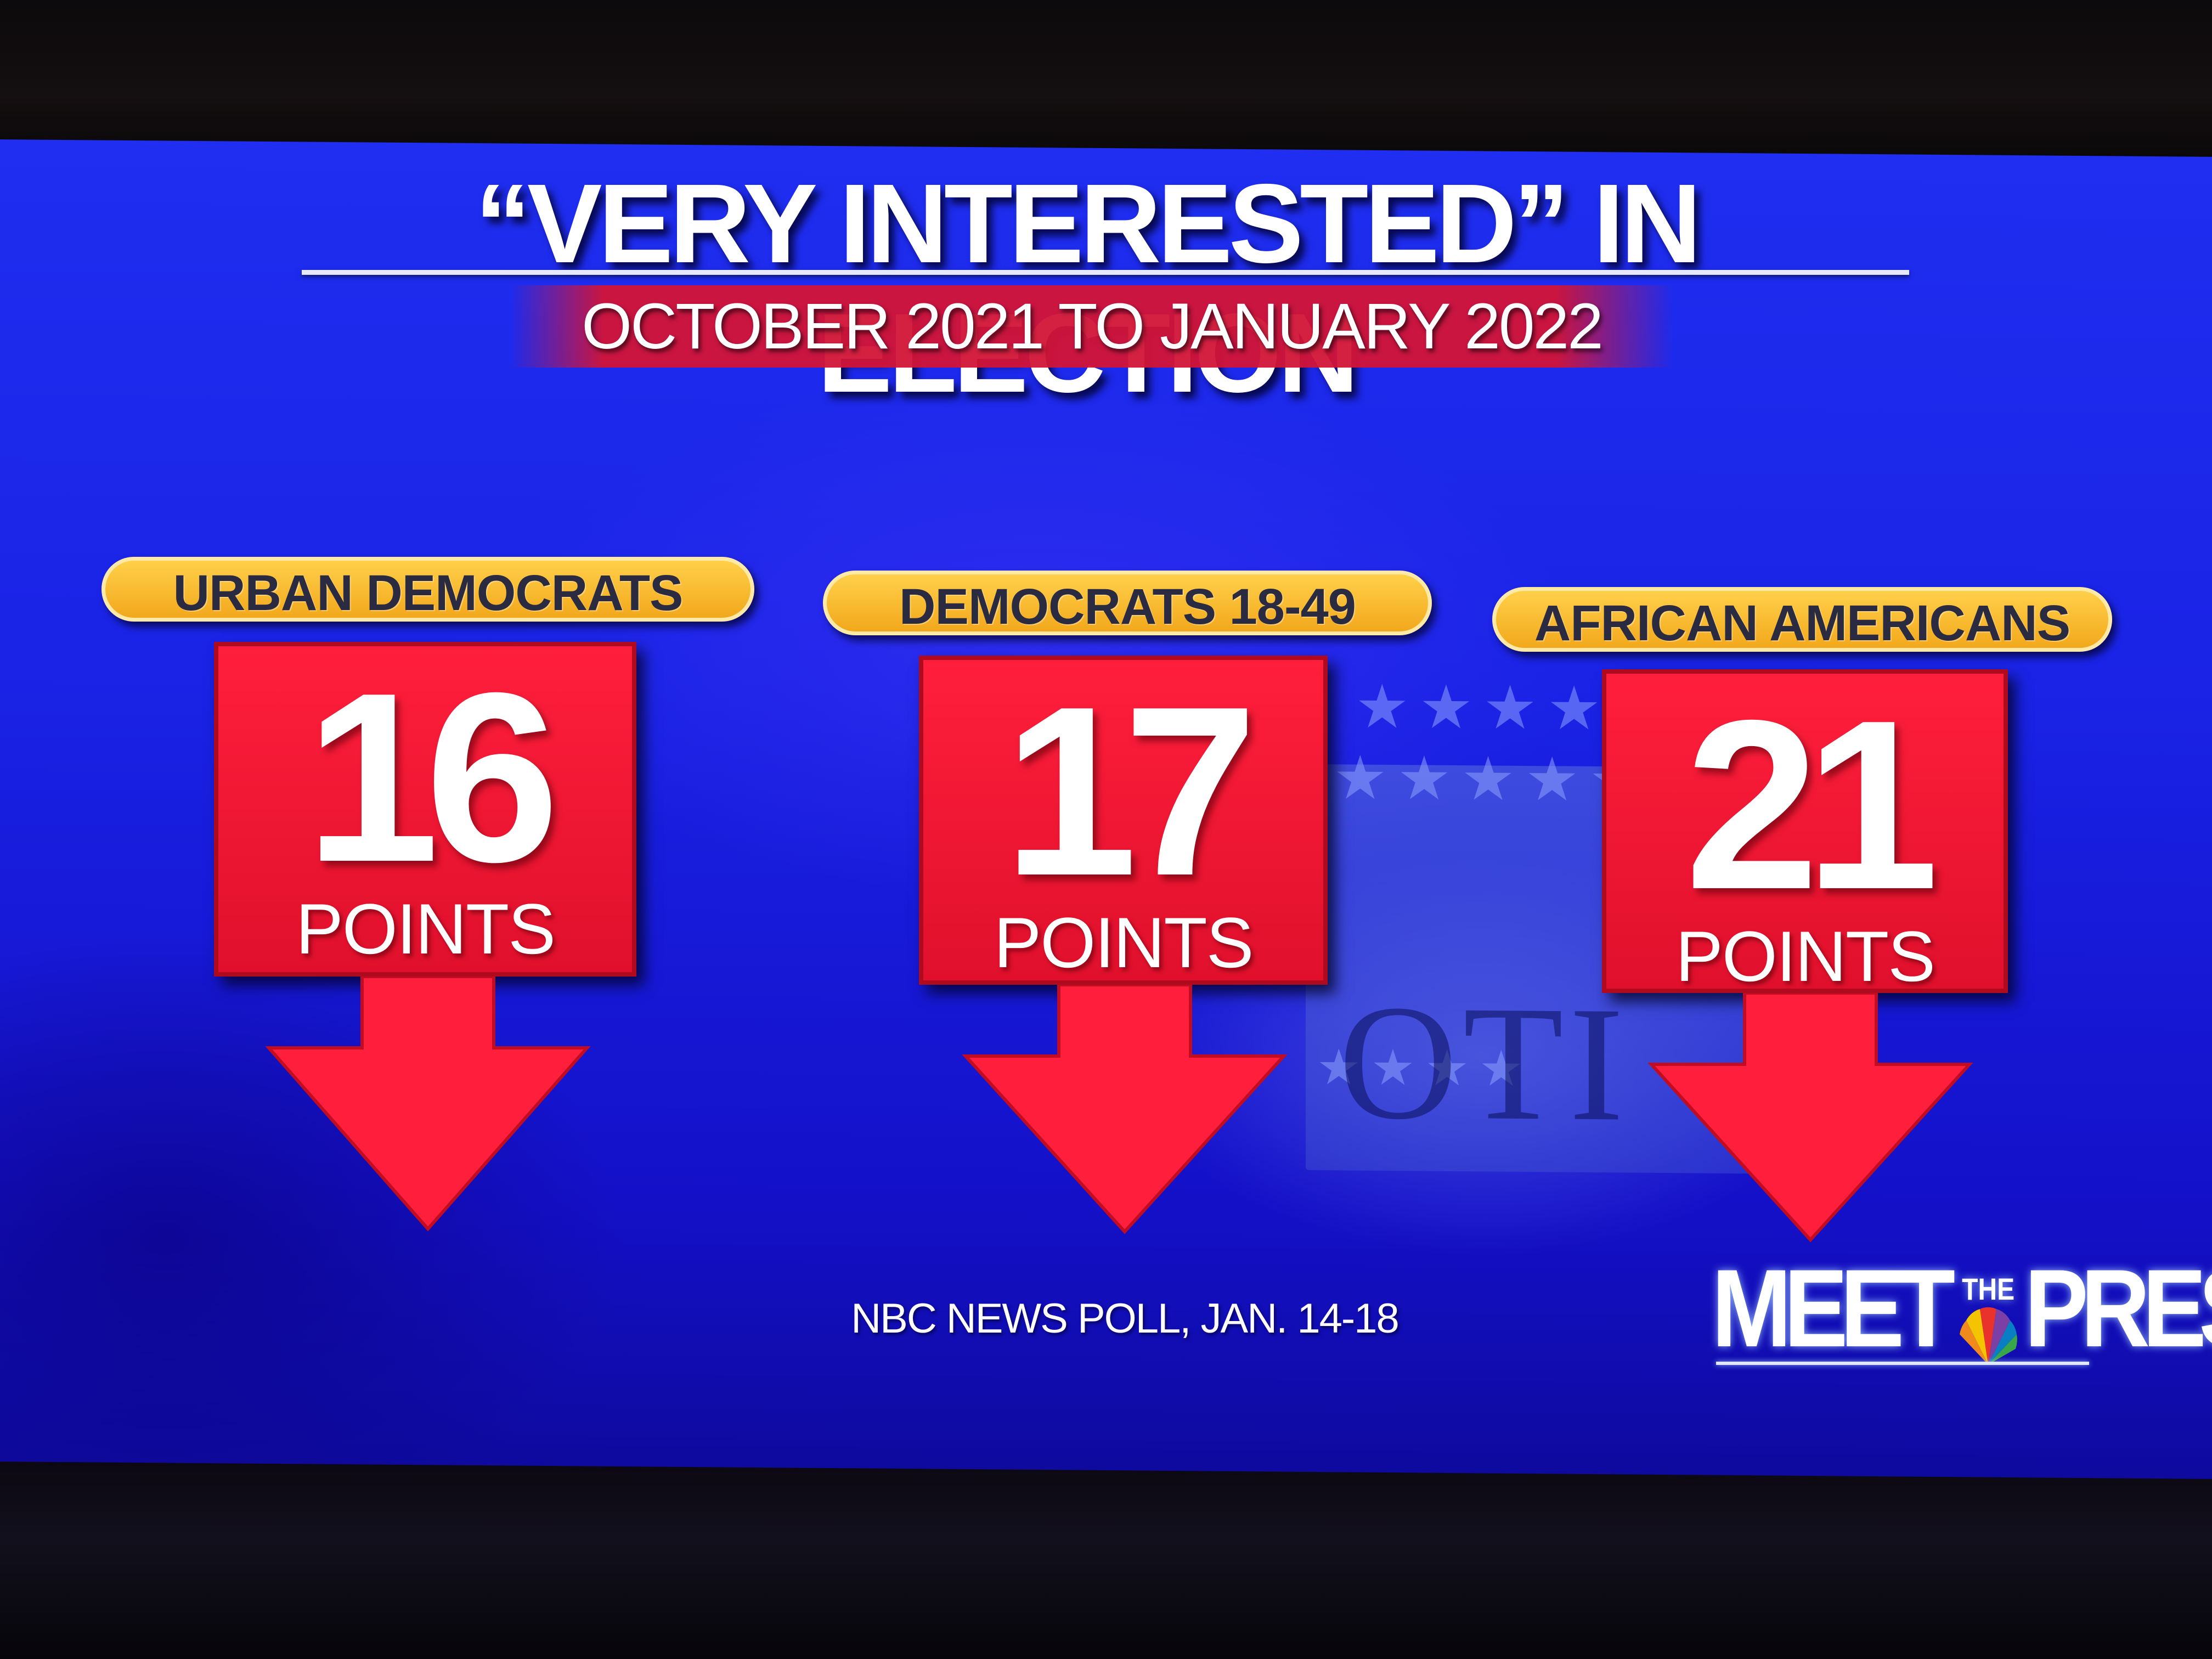 The height and width of the screenshot is (1659, 2212). Describe the element at coordinates (1125, 1318) in the screenshot. I see `source-credit: NBC NEWS POLL, JAN. 14-18` at that location.